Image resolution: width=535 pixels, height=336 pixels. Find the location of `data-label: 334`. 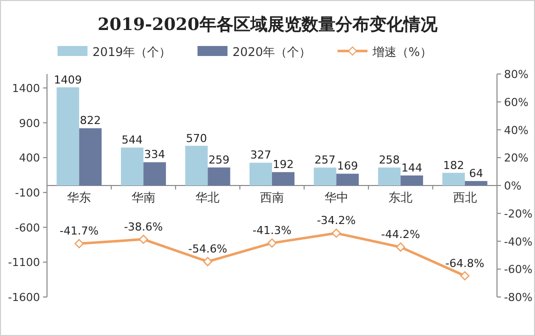

data-label: 334 is located at coordinates (155, 155).